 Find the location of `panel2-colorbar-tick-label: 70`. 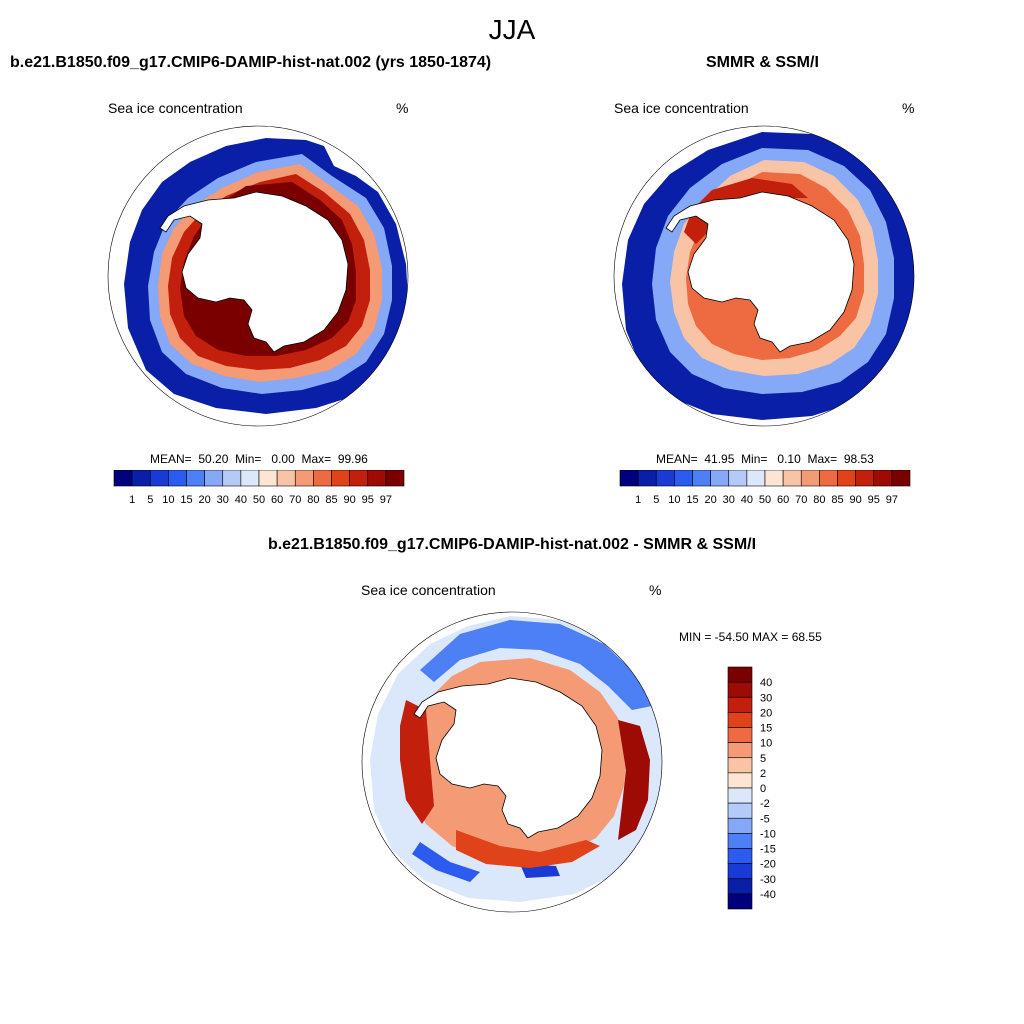

panel2-colorbar-tick-label: 70 is located at coordinates (801, 500).